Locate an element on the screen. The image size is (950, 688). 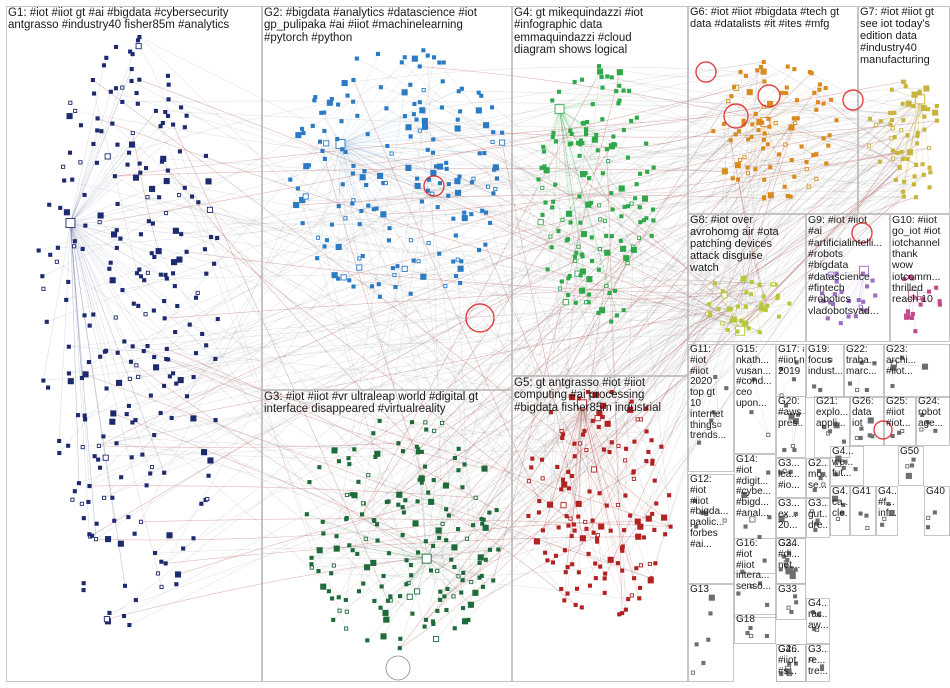
group-cell-g9 is located at coordinates (848, 278).